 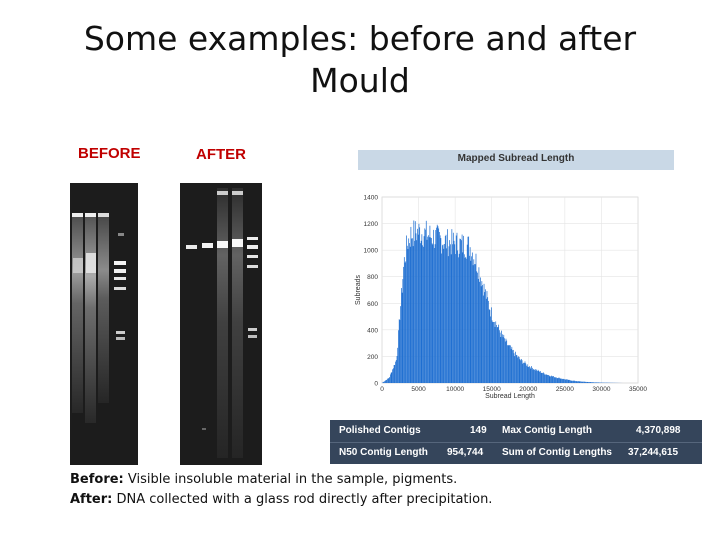 I want to click on stat-value: 4,370,898, so click(x=658, y=430).